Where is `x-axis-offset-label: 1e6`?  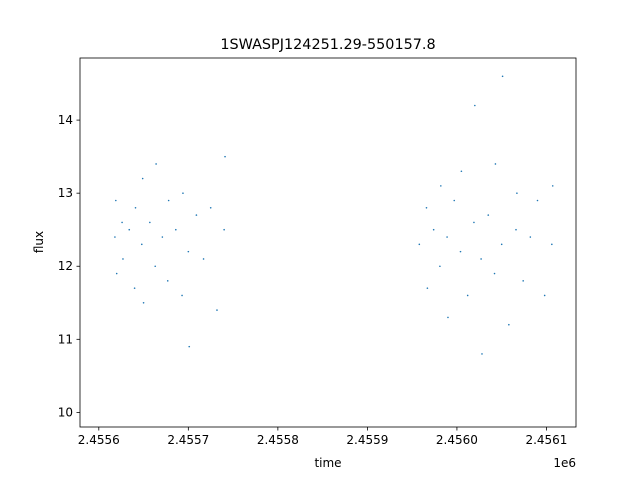 x-axis-offset-label: 1e6 is located at coordinates (564, 463).